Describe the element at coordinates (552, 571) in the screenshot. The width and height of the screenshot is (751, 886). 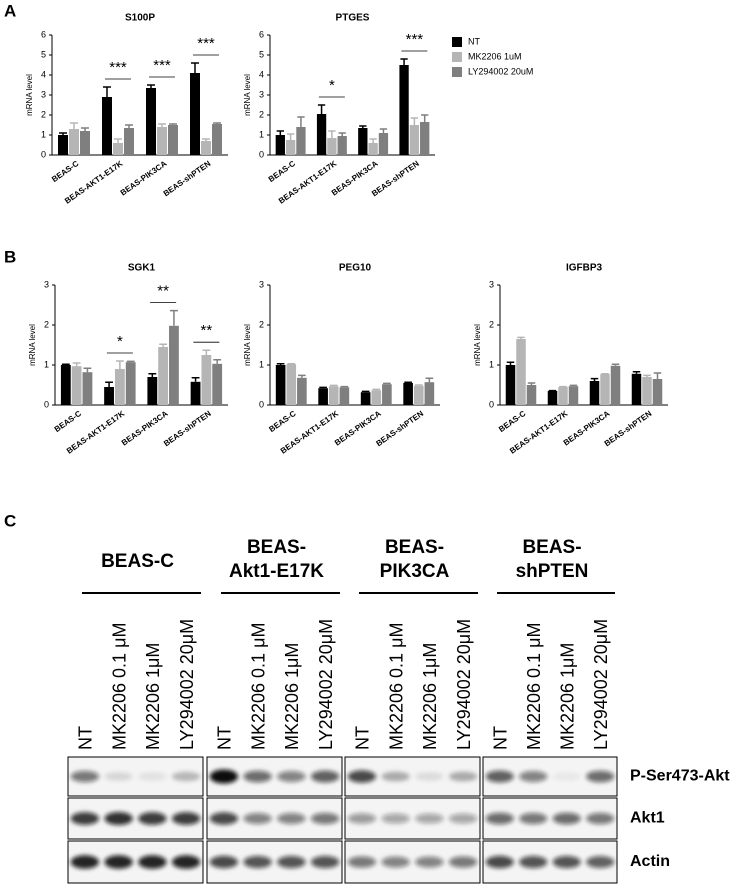
I see `group-label: shPTEN` at that location.